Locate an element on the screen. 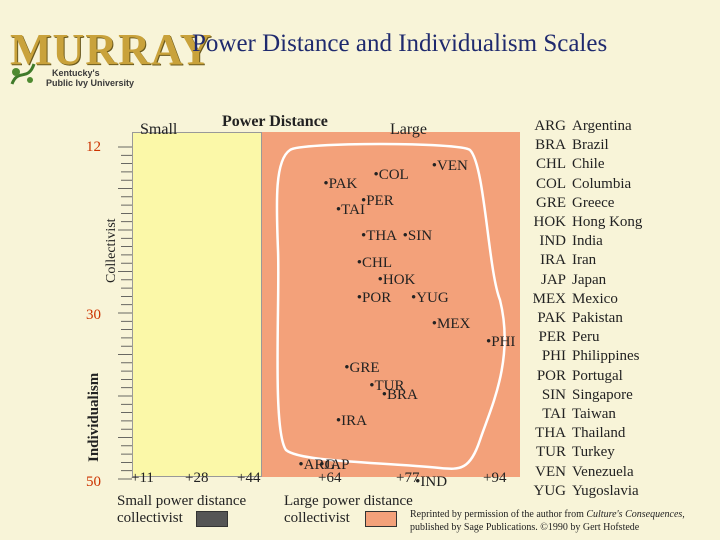 Image resolution: width=720 pixels, height=540 pixels. logo-line2: Public Ivy University is located at coordinates (90, 83).